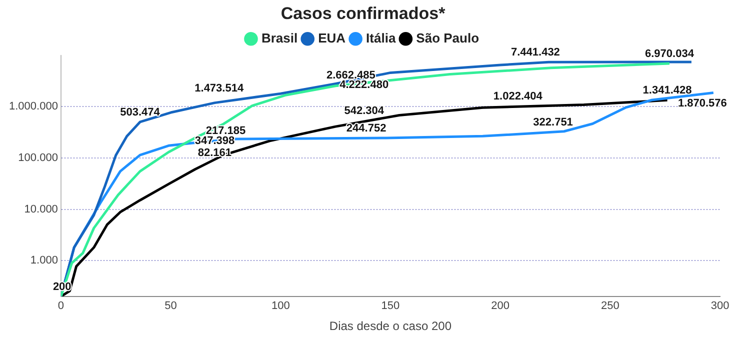  Describe the element at coordinates (279, 38) in the screenshot. I see `legend-label: Brasil` at that location.